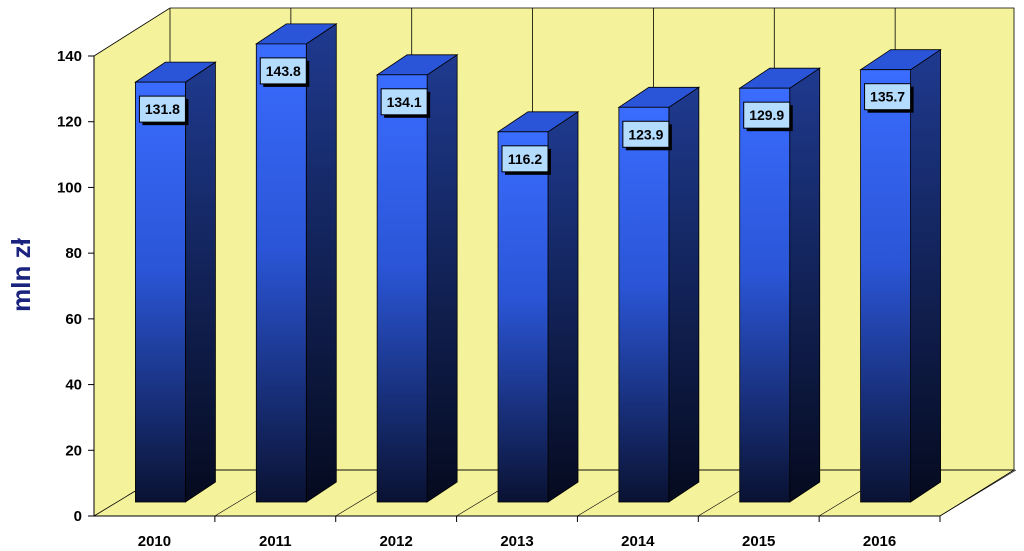  Describe the element at coordinates (69, 122) in the screenshot. I see `y-tick-label: 120` at that location.